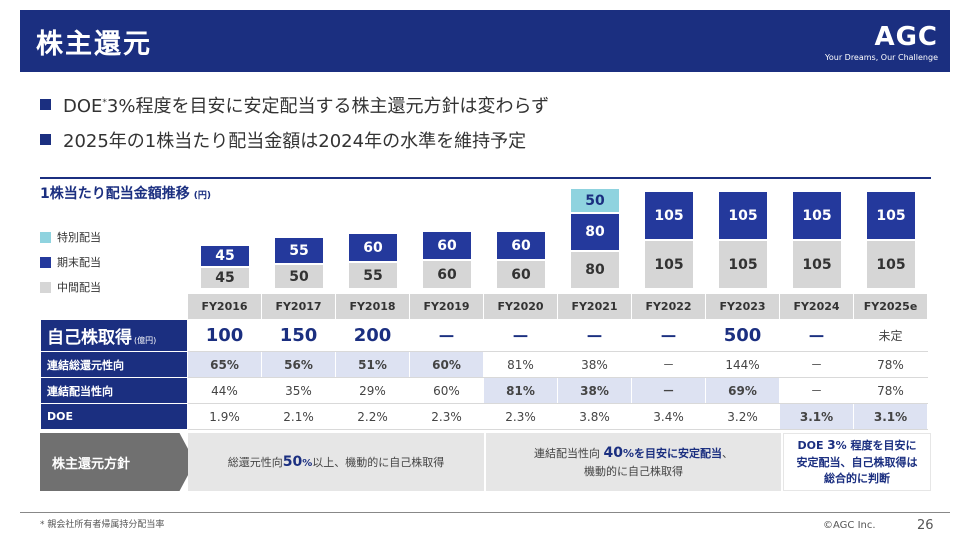 This screenshot has height=543, width=969. What do you see at coordinates (283, 140) in the screenshot?
I see `bullet-2: 2025年の1株当たり配当金額は2024年の水準を維持予定` at bounding box center [283, 140].